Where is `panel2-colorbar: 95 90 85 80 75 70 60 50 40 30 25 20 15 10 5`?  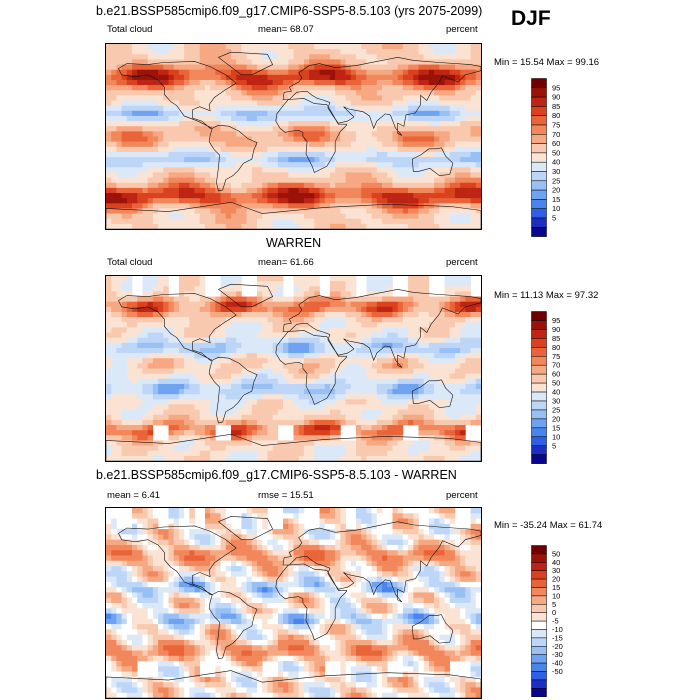
panel2-colorbar: 95 90 85 80 75 70 60 50 40 30 25 20 15 10 5 is located at coordinates (556, 388).